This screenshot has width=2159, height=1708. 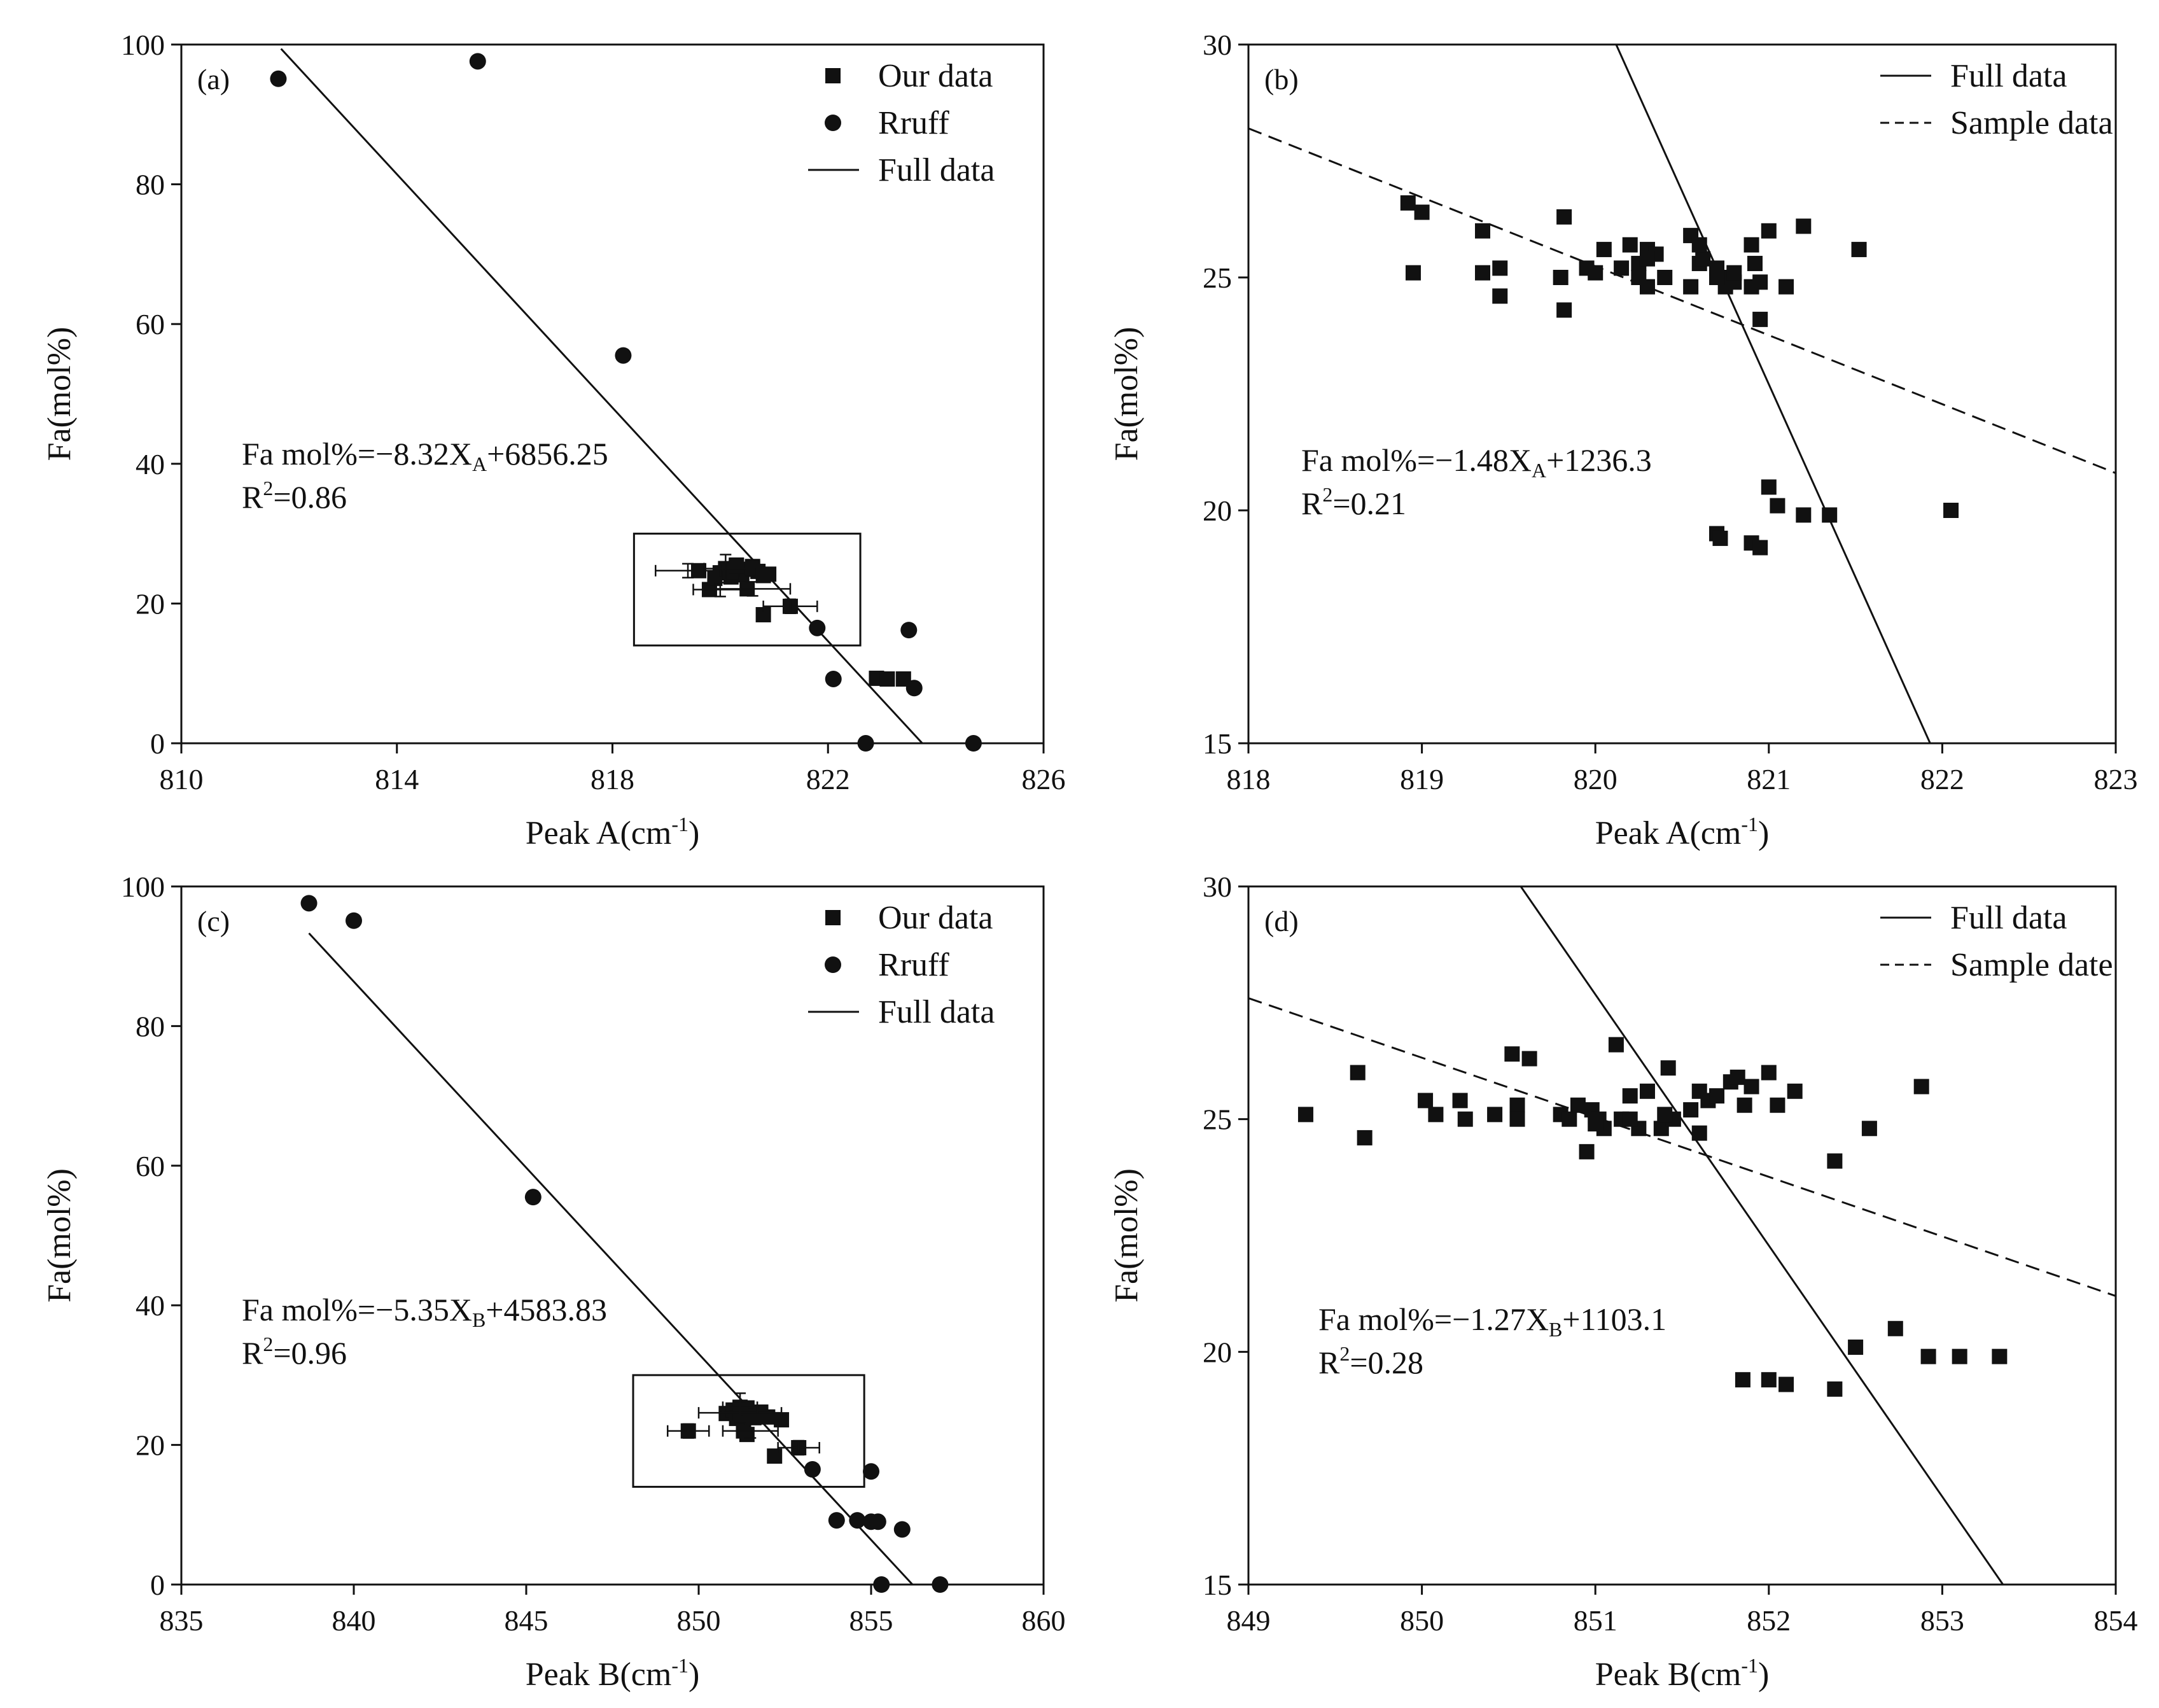 What do you see at coordinates (1682, 1673) in the screenshot?
I see `x-axis-label: Peak B(cm-1)` at bounding box center [1682, 1673].